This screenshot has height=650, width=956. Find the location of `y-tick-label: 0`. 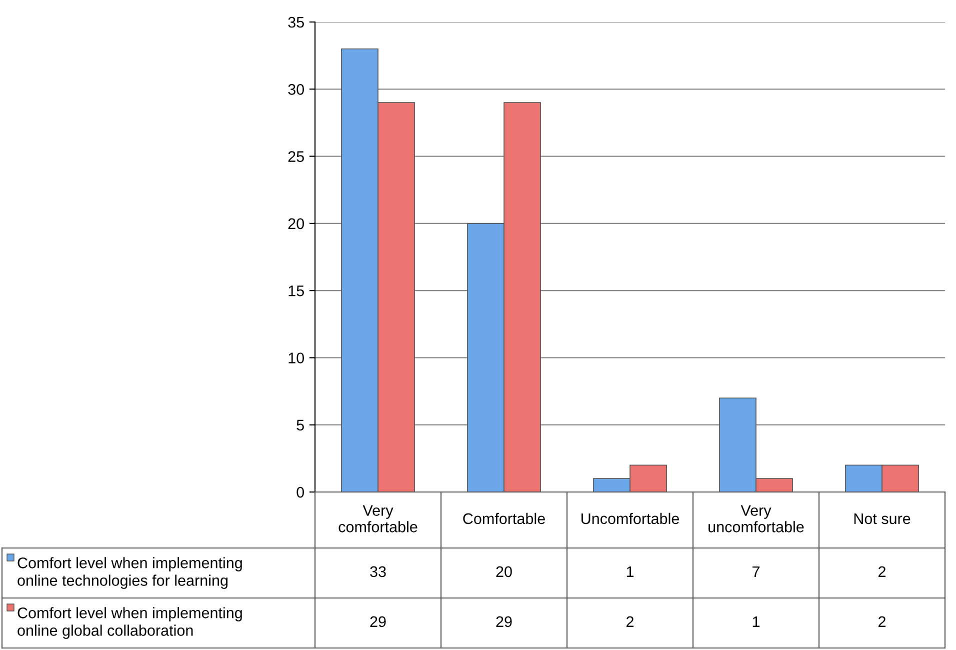

y-tick-label: 0 is located at coordinates (300, 492).